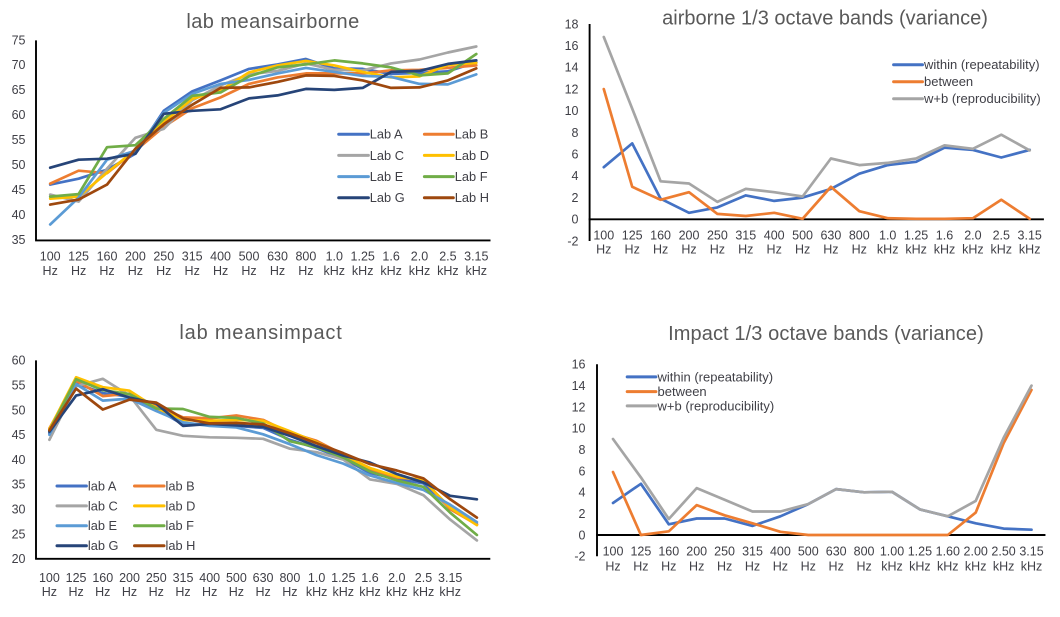 Image resolution: width=1060 pixels, height=617 pixels. I want to click on svg-text: within (repeatability), so click(715, 376).